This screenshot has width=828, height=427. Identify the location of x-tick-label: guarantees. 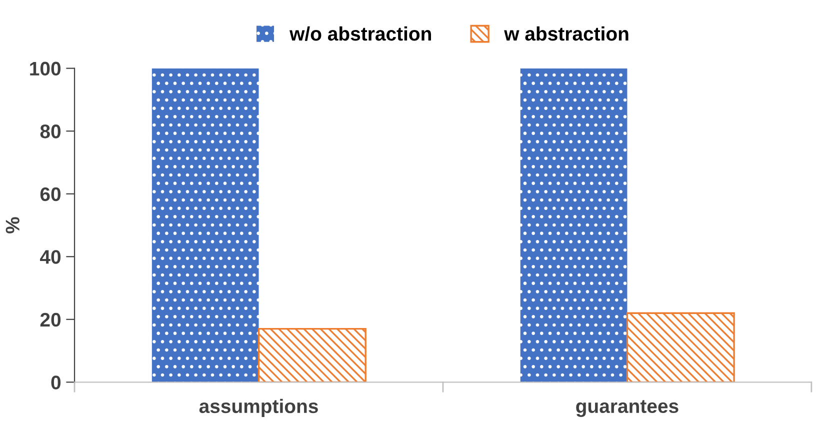
(627, 408).